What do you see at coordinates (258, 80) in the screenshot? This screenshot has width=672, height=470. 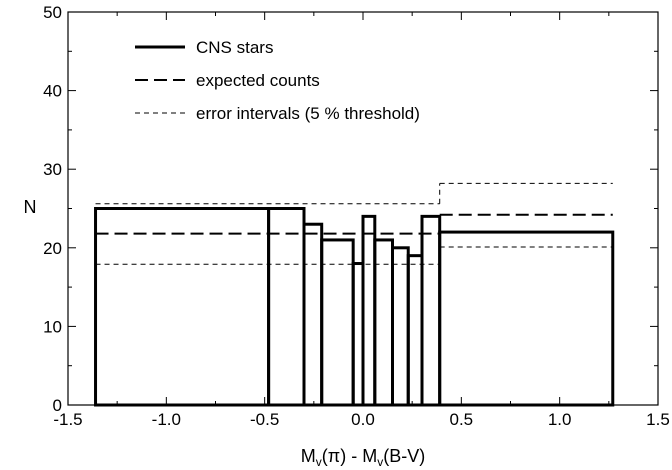 I see `legend-label-expected-counts: expected counts` at bounding box center [258, 80].